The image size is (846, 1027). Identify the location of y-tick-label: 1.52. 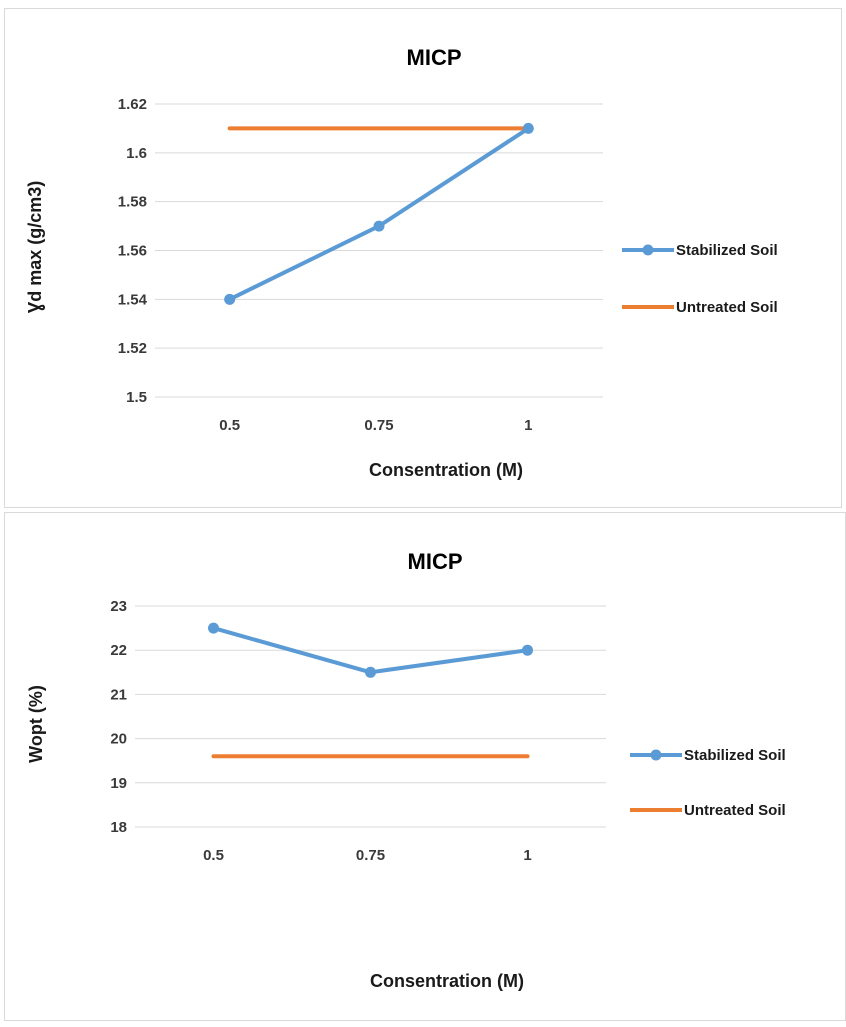
(132, 348).